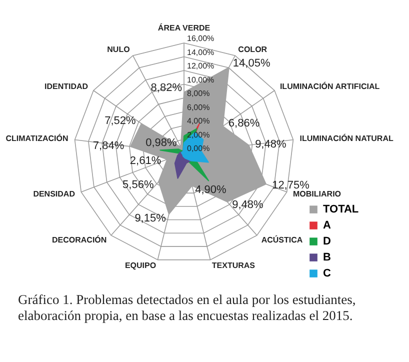 Image resolution: width=409 pixels, height=362 pixels. What do you see at coordinates (253, 49) in the screenshot?
I see `spoke-label: COLOR` at bounding box center [253, 49].